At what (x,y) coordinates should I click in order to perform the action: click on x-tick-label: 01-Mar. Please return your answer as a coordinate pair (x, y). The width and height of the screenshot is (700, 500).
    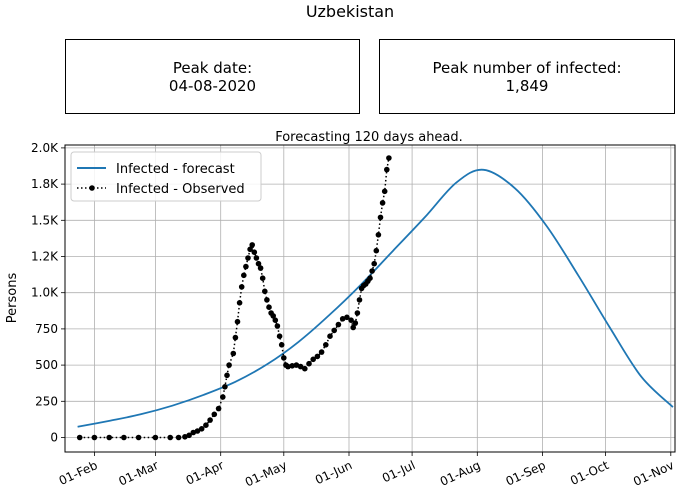
    Looking at the image, I should click on (138, 473).